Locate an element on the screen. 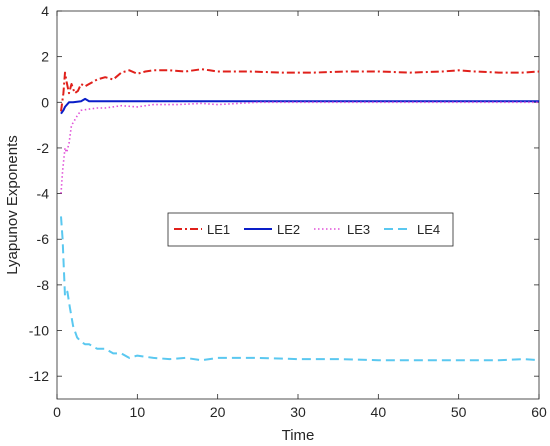 The width and height of the screenshot is (550, 446). x-tick-label: 50 is located at coordinates (459, 412).